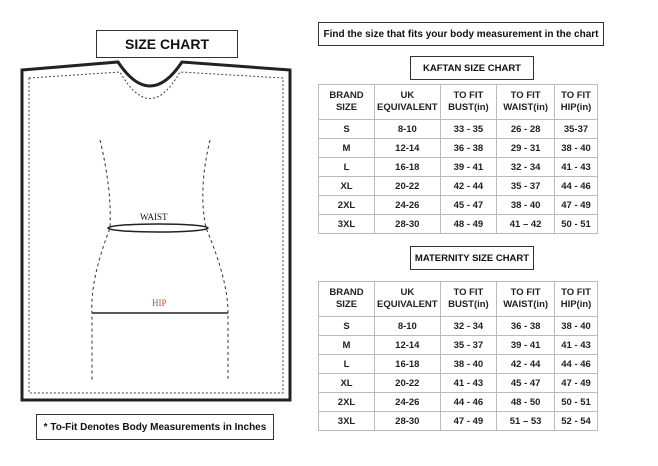 Image resolution: width=658 pixels, height=466 pixels. Describe the element at coordinates (576, 129) in the screenshot. I see `table-cell: 35-37` at that location.